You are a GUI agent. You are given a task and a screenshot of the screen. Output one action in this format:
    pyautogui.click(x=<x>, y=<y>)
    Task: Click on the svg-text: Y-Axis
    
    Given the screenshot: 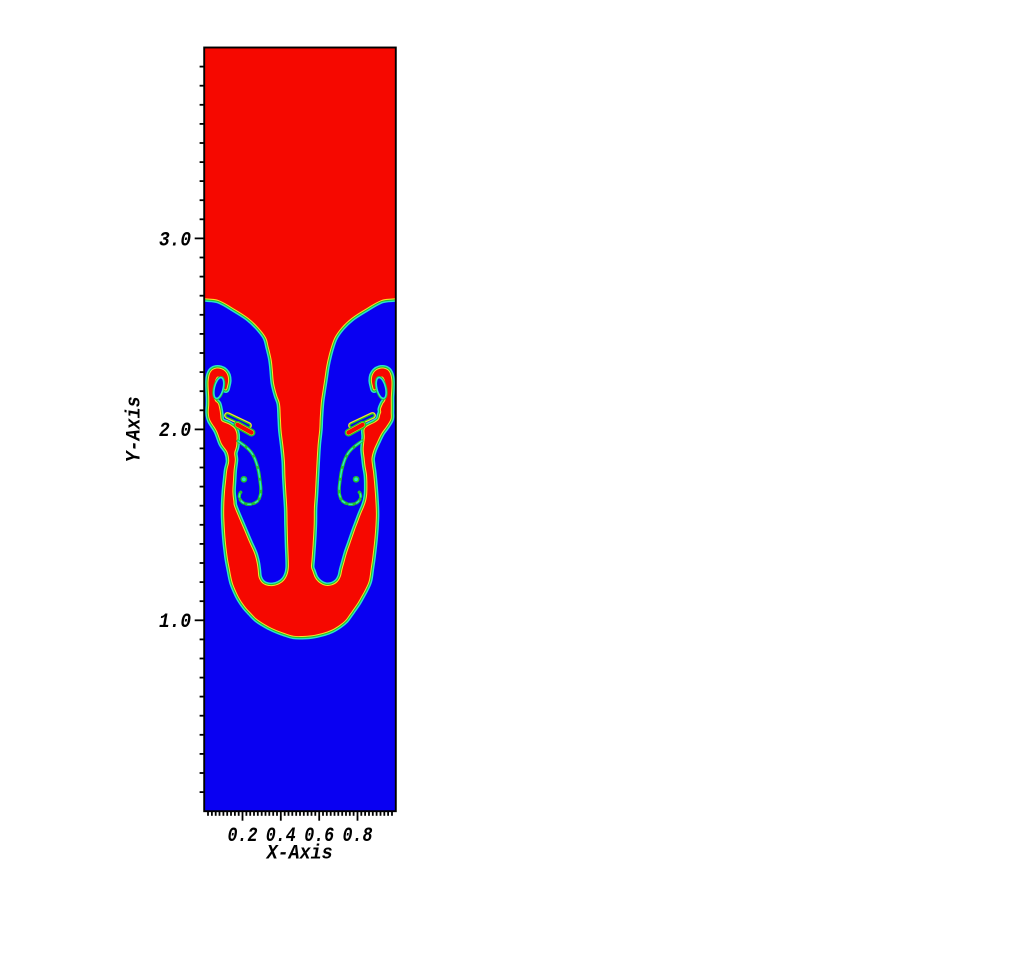 What is the action you would take?
    pyautogui.click(x=135, y=429)
    